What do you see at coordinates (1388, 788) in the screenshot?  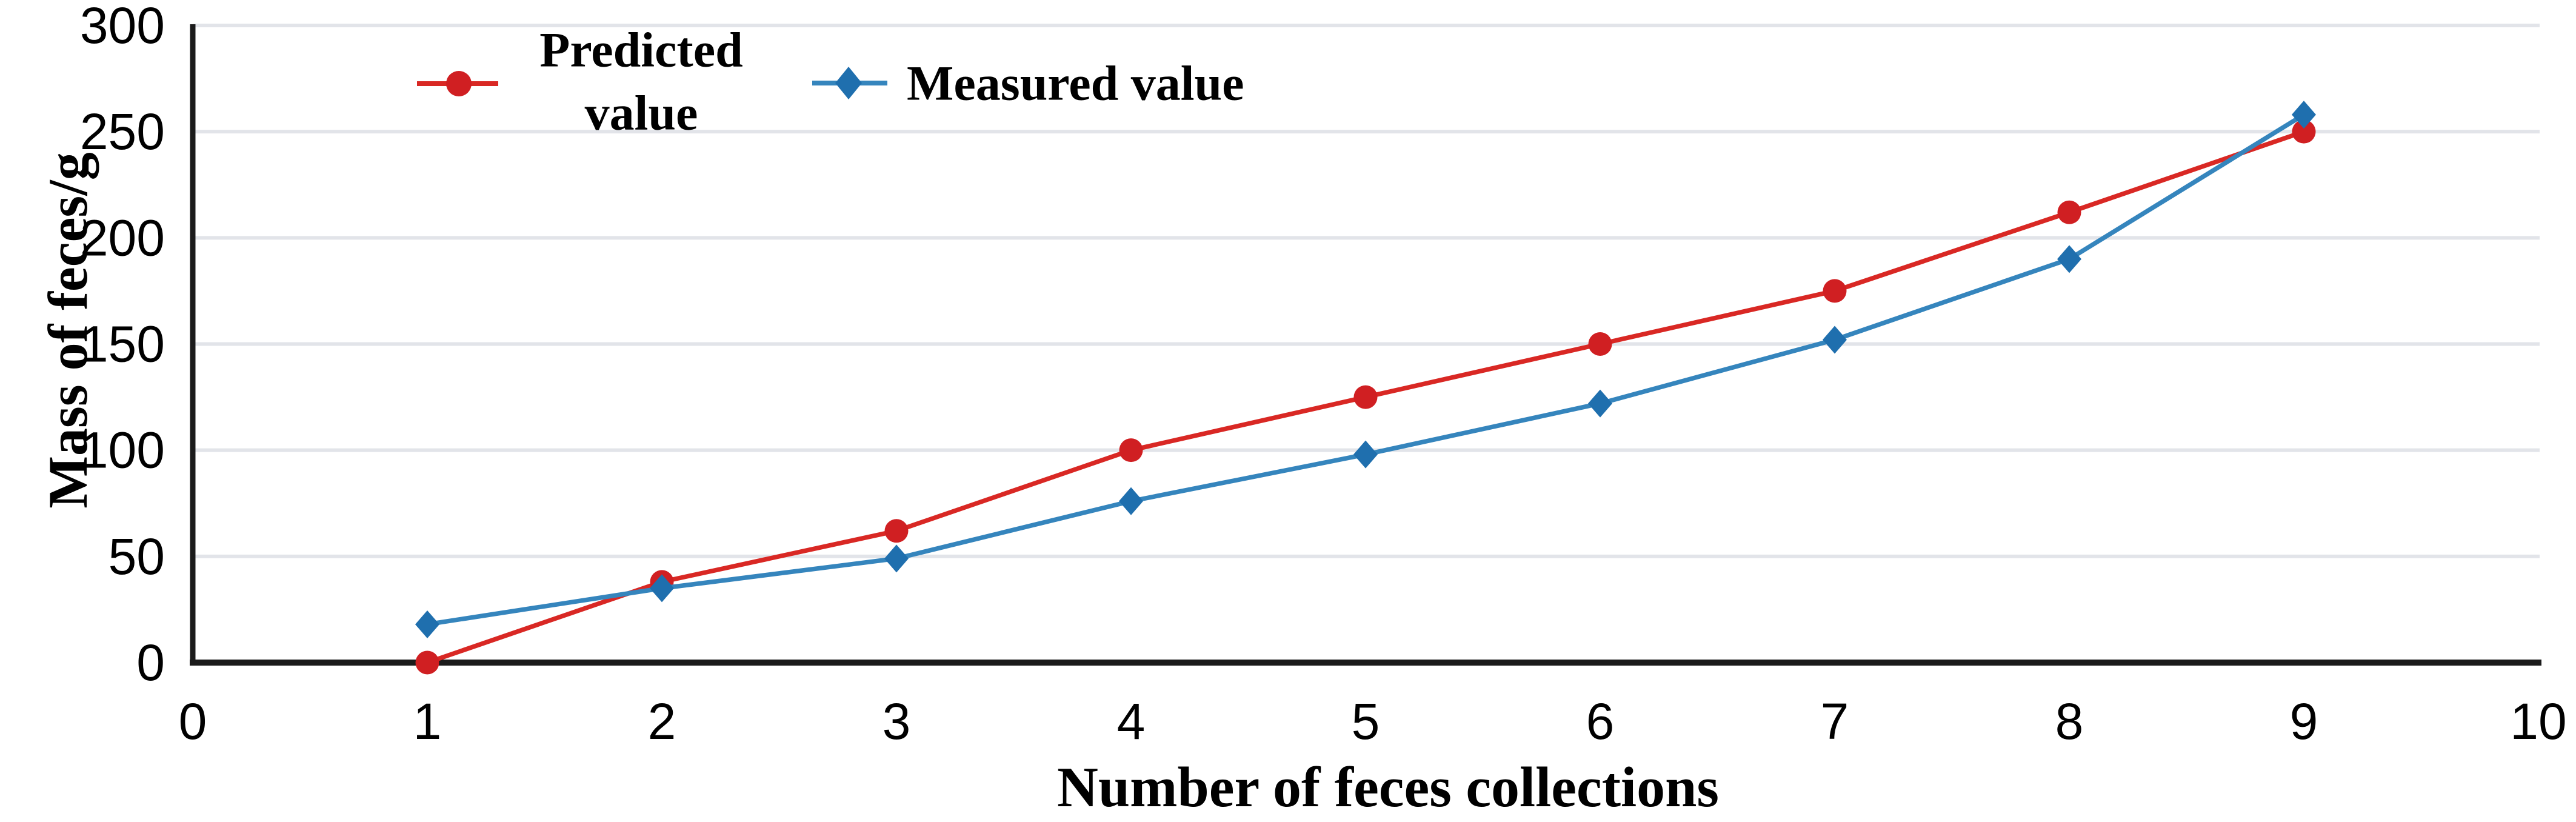 I see `x-axis-title: Number of feces collections` at bounding box center [1388, 788].